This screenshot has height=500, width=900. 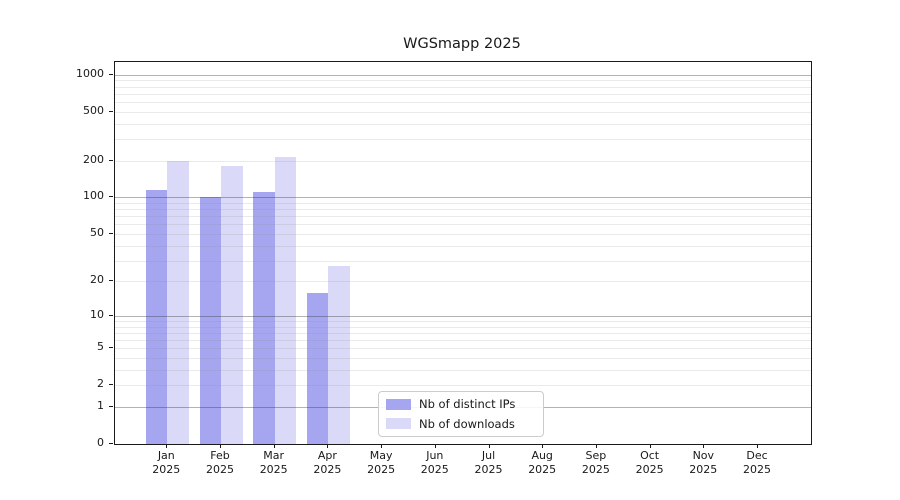 What do you see at coordinates (703, 455) in the screenshot?
I see `x-tick-month: Nov` at bounding box center [703, 455].